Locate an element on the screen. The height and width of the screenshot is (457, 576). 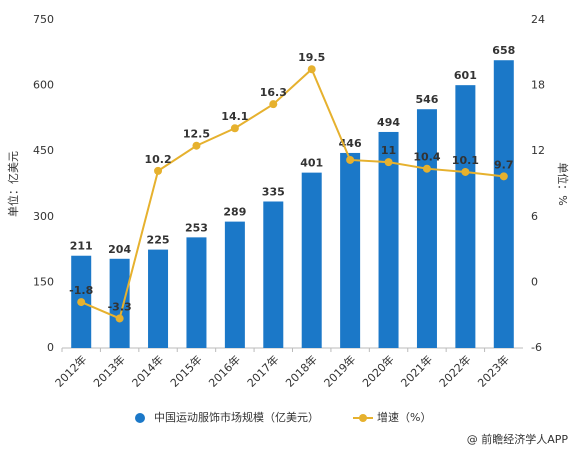
bar-label: 601 is located at coordinates (465, 75).